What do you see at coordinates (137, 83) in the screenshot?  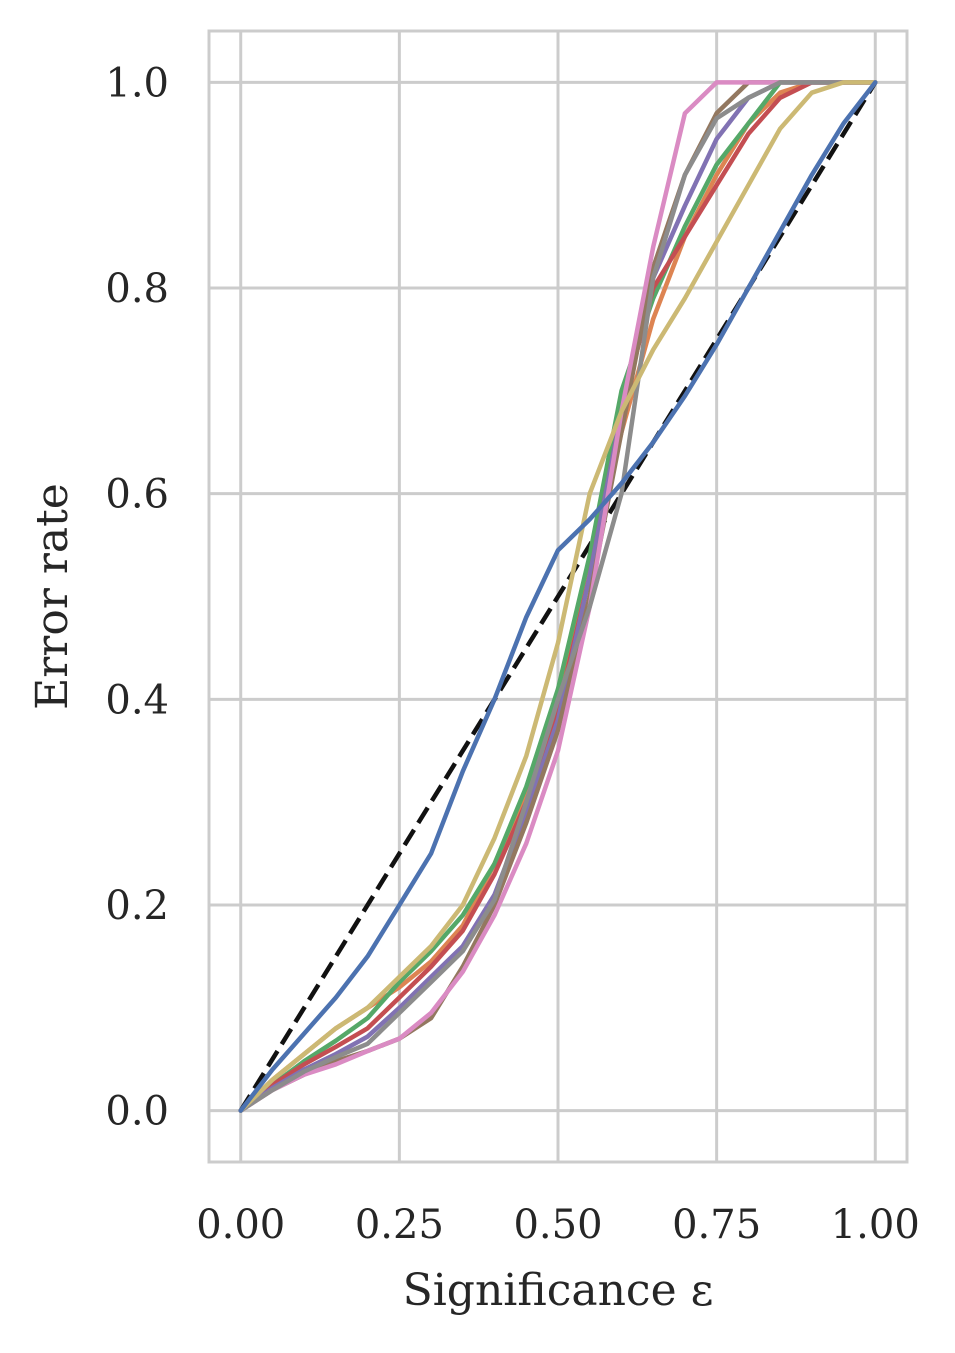 I see `y-tick-label-5: 1.0` at bounding box center [137, 83].